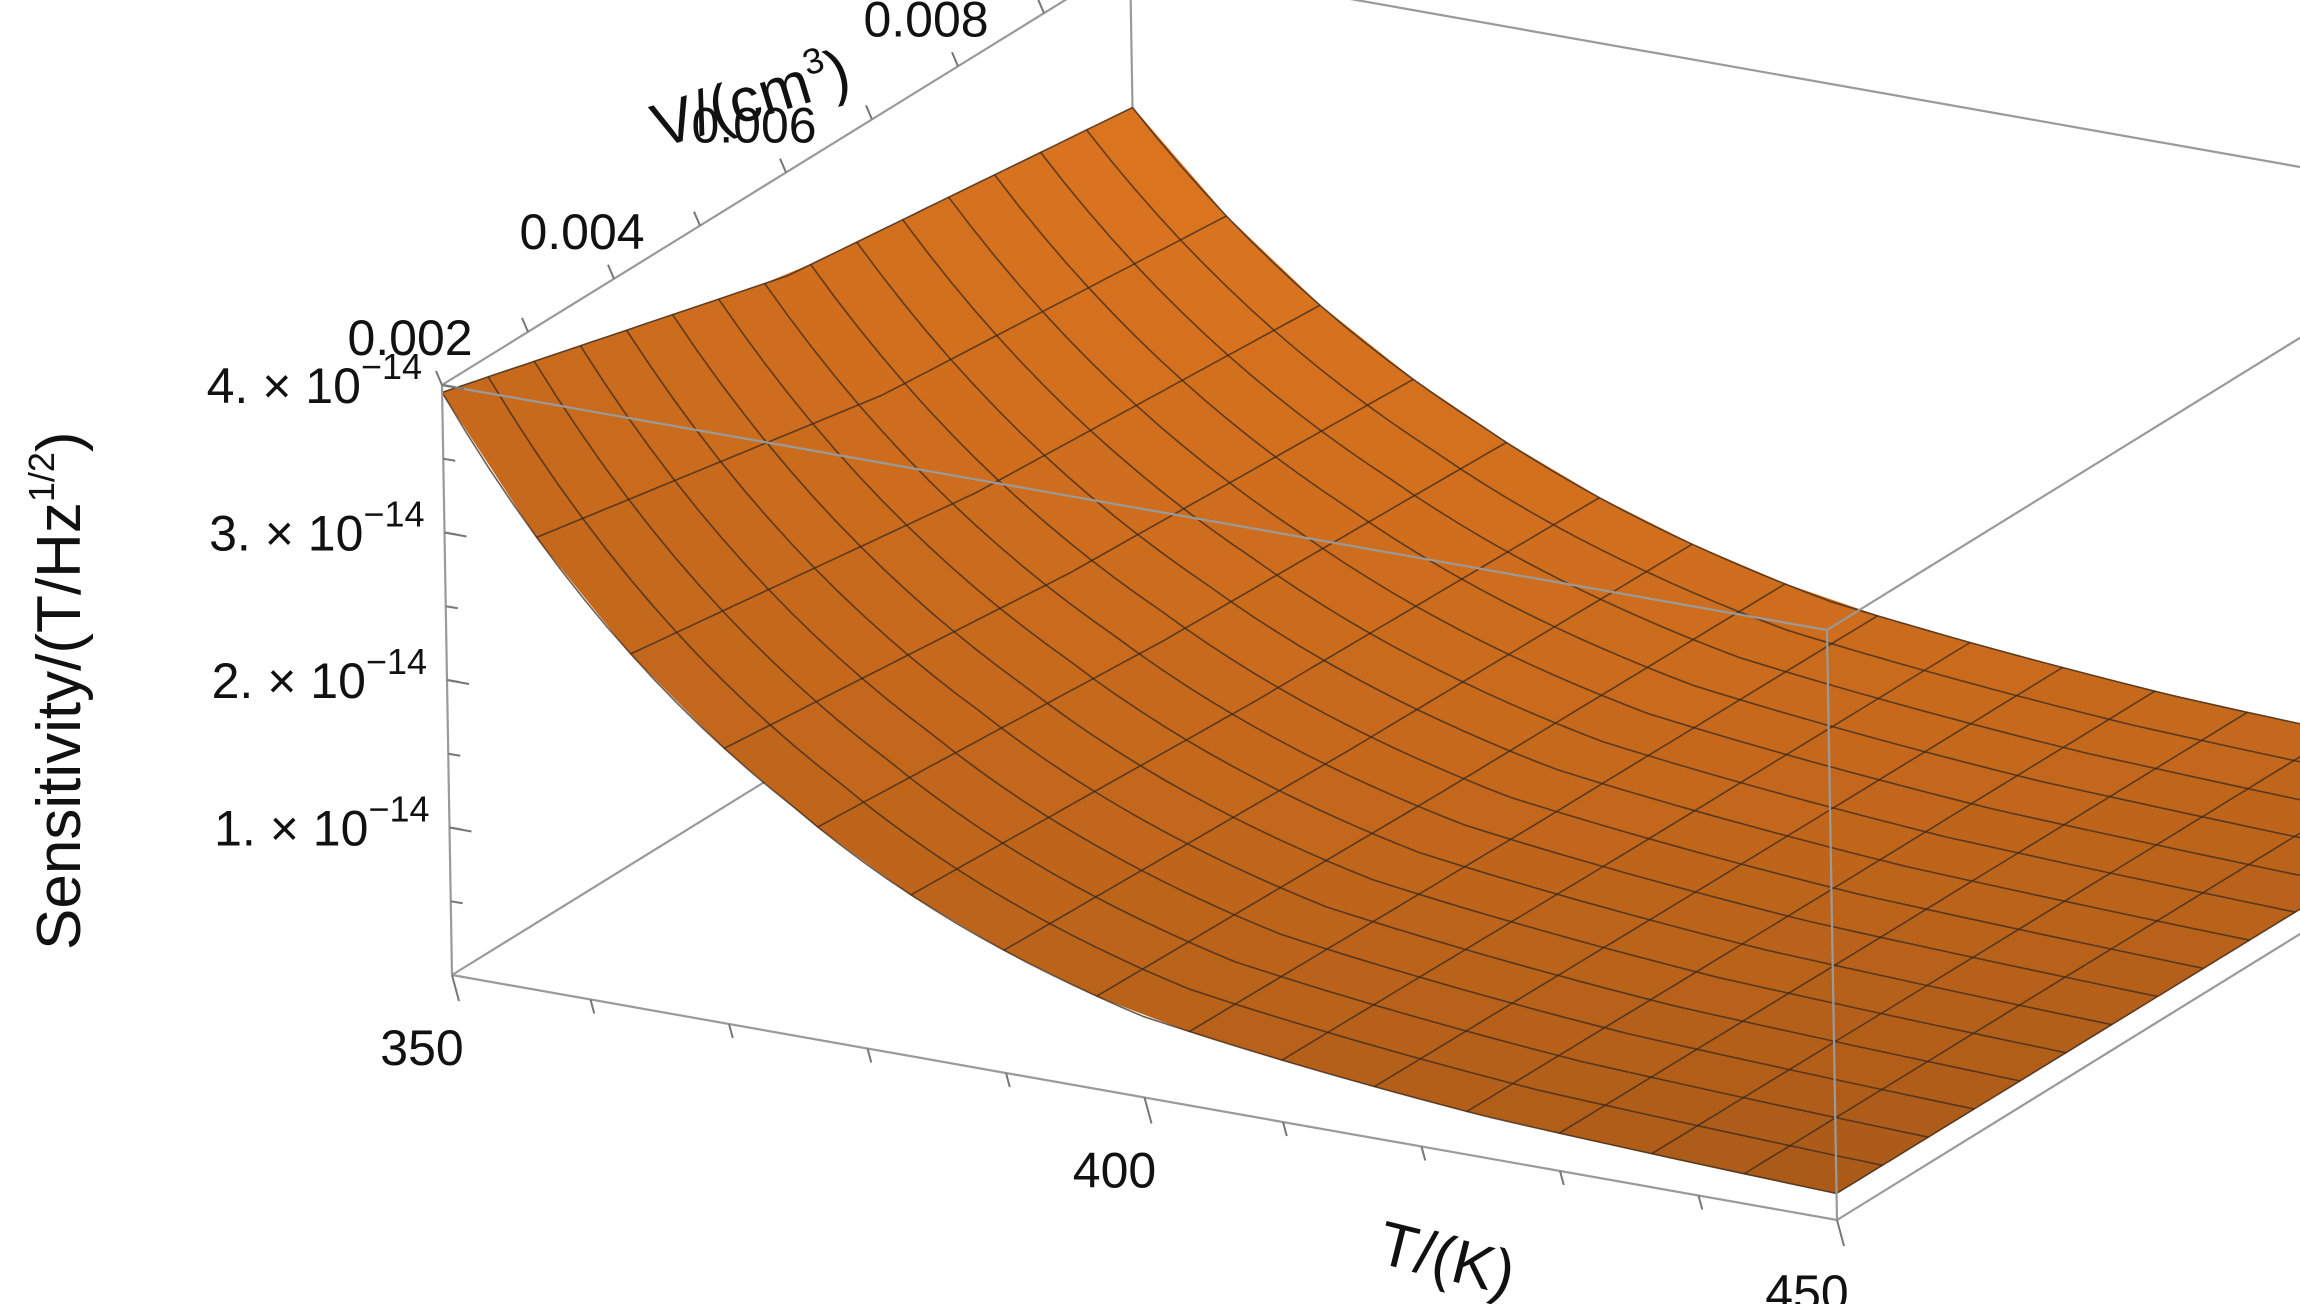 This screenshot has width=2300, height=1304. I want to click on z-axis-title: Sensitivity/(T/Hz1/2), so click(57, 690).